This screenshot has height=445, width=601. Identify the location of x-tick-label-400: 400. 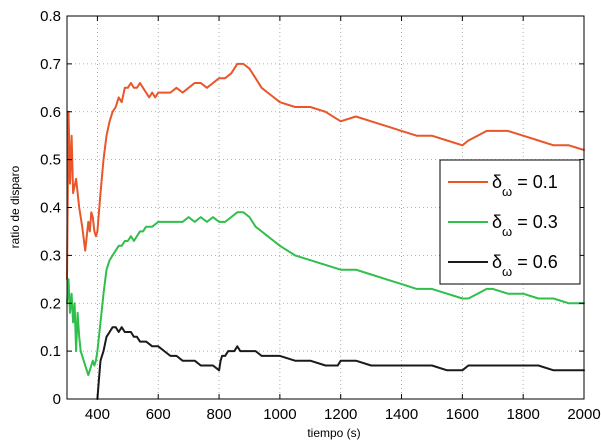
(97, 414).